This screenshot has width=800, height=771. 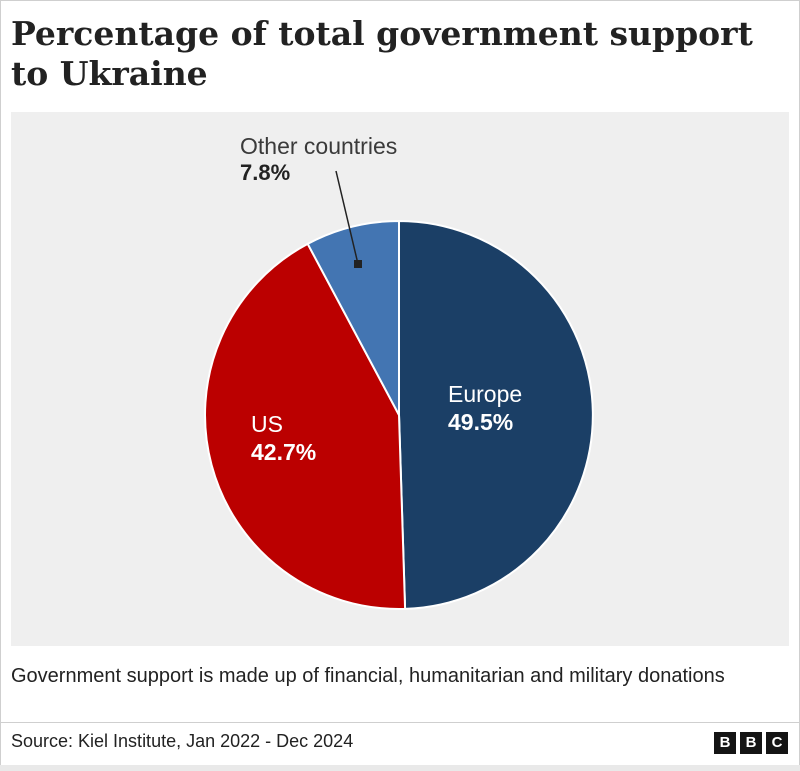 I want to click on pie-slice-europe, so click(x=496, y=415).